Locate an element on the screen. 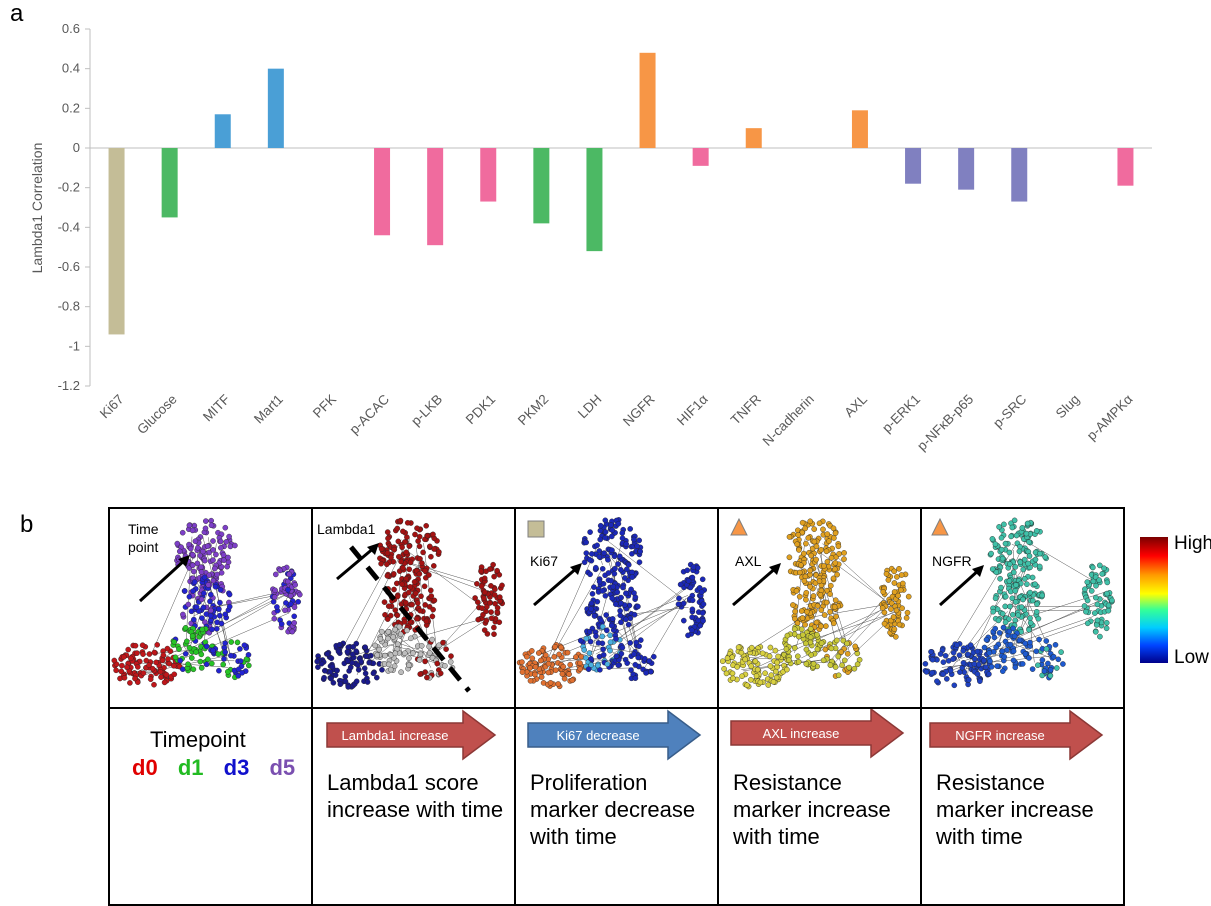 This screenshot has width=1211, height=906. x-tick-label: p-ERK1 is located at coordinates (901, 414).